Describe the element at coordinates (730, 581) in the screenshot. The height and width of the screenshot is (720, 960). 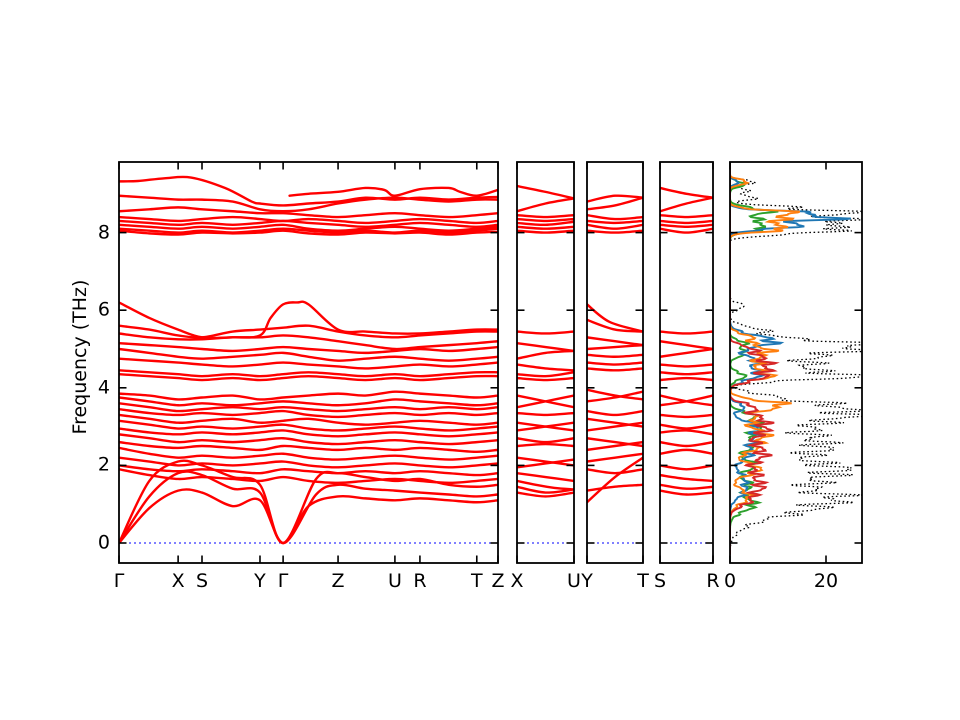
I see `x-tick-label-0: 0` at that location.